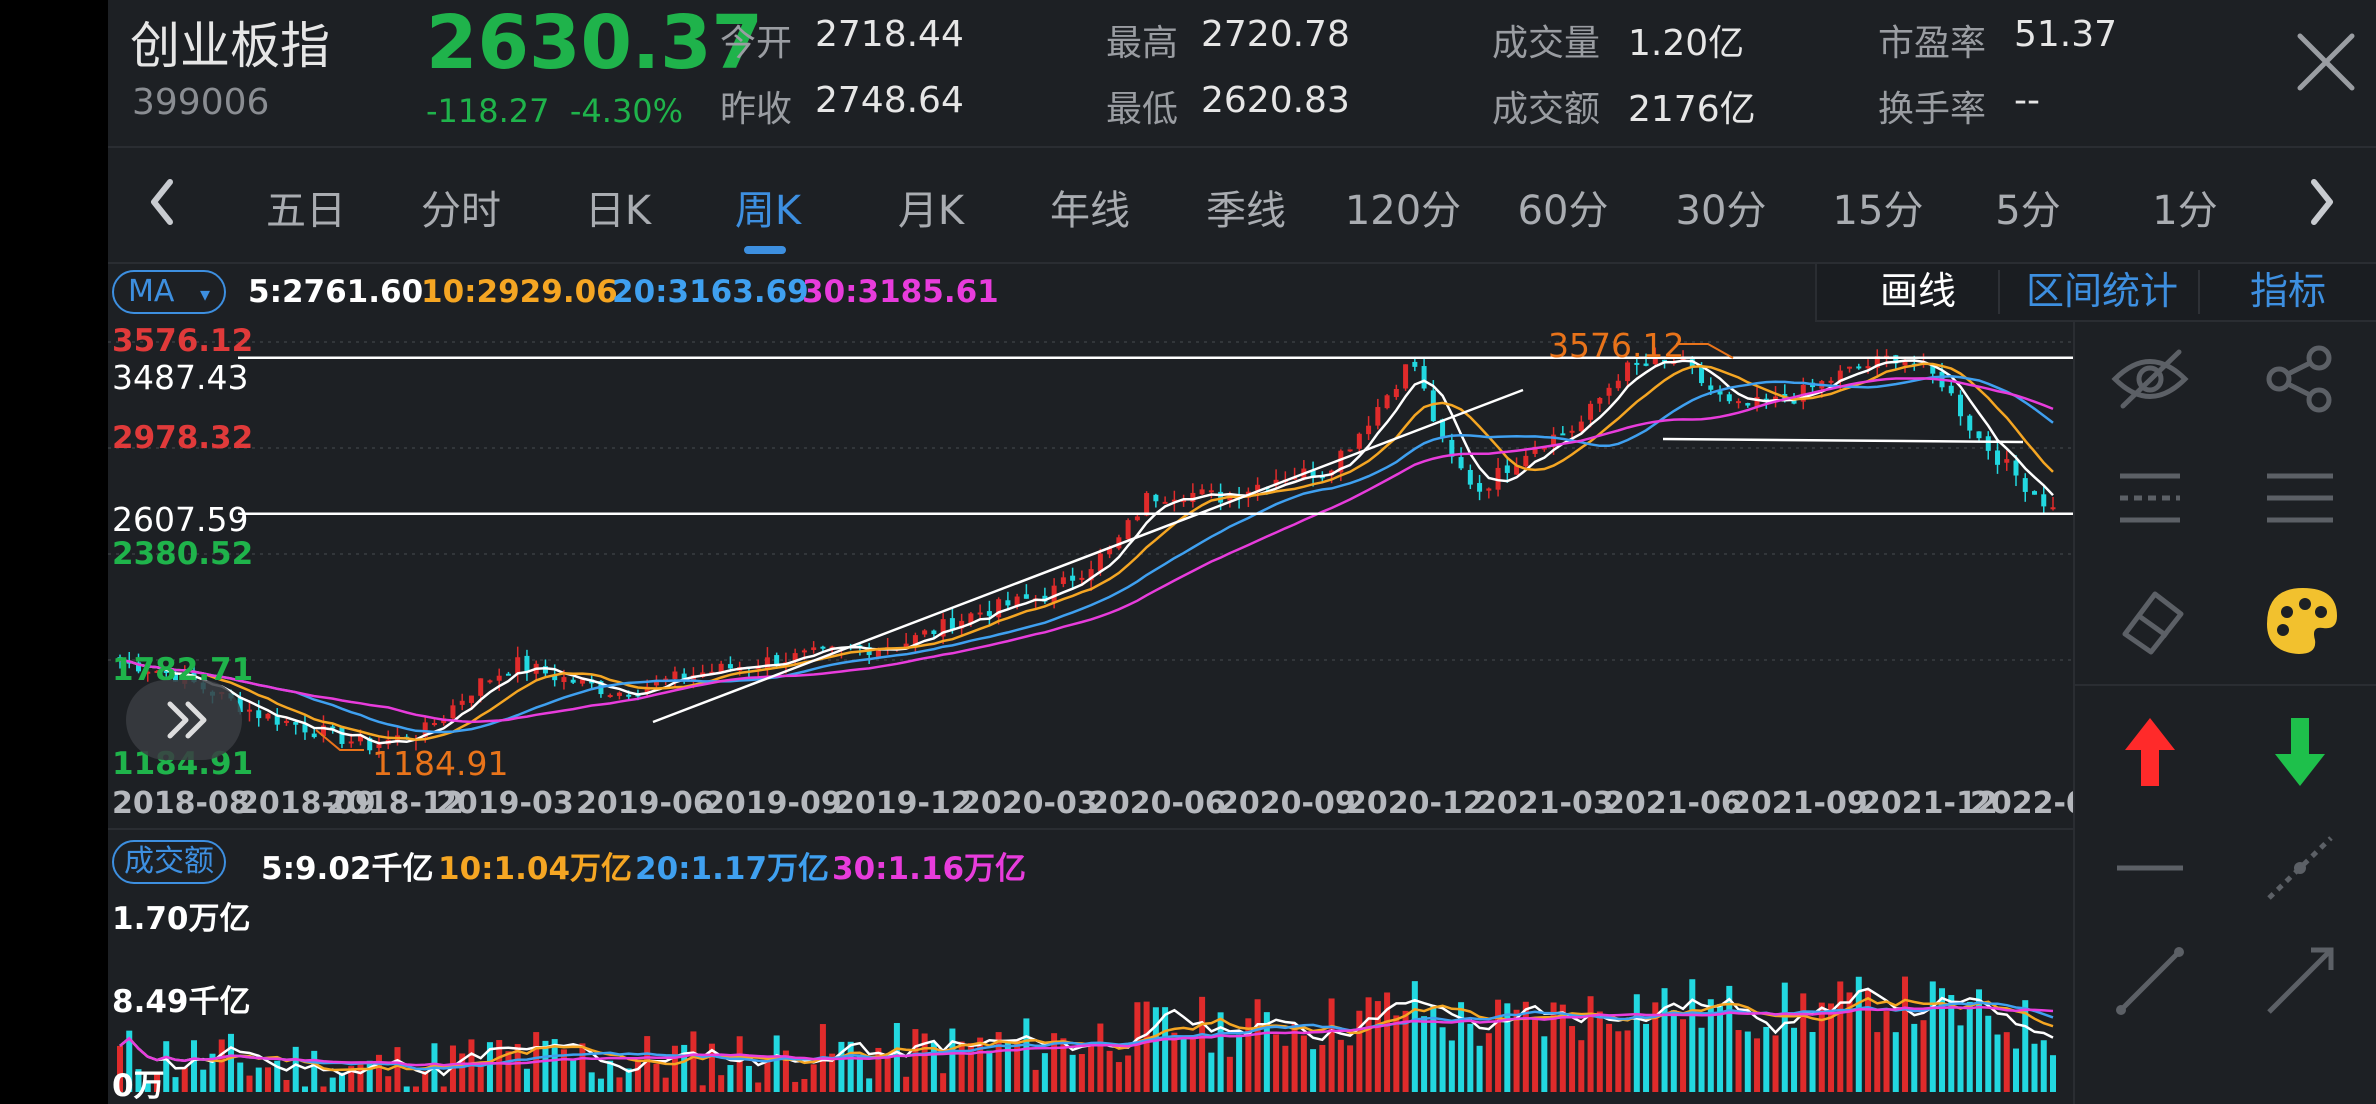 The width and height of the screenshot is (2376, 1104). What do you see at coordinates (1917, 291) in the screenshot?
I see `draw-line-button: 画线` at bounding box center [1917, 291].